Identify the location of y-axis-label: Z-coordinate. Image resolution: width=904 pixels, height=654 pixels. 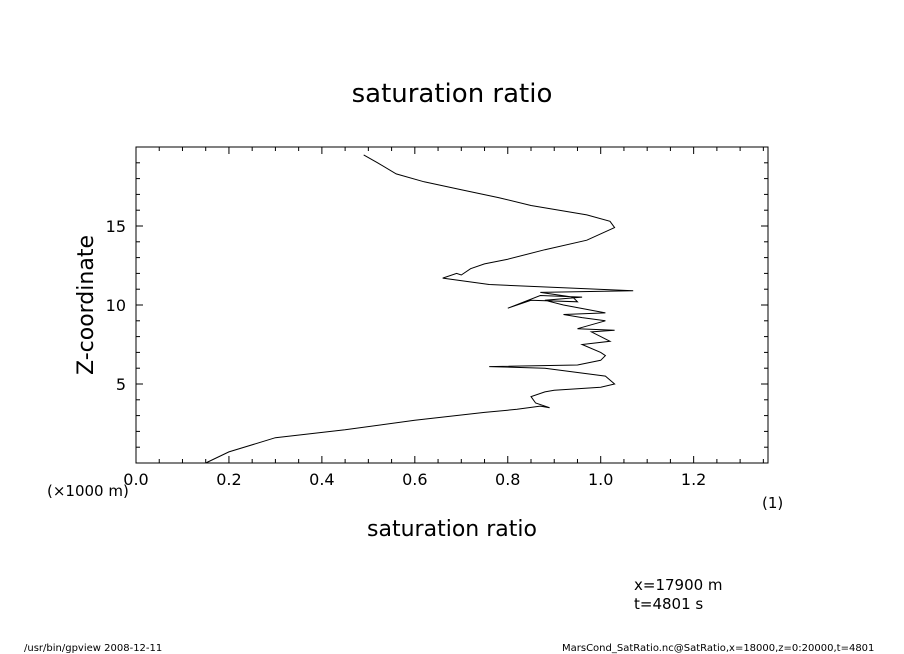
(86, 305).